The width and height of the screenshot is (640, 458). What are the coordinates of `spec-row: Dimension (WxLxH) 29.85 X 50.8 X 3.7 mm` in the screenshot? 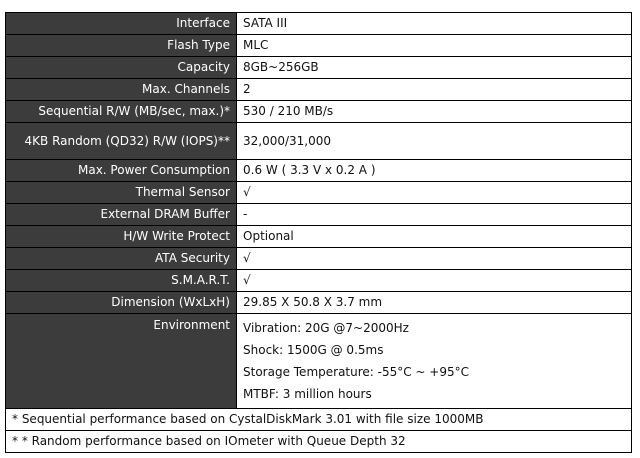 It's located at (318, 302).